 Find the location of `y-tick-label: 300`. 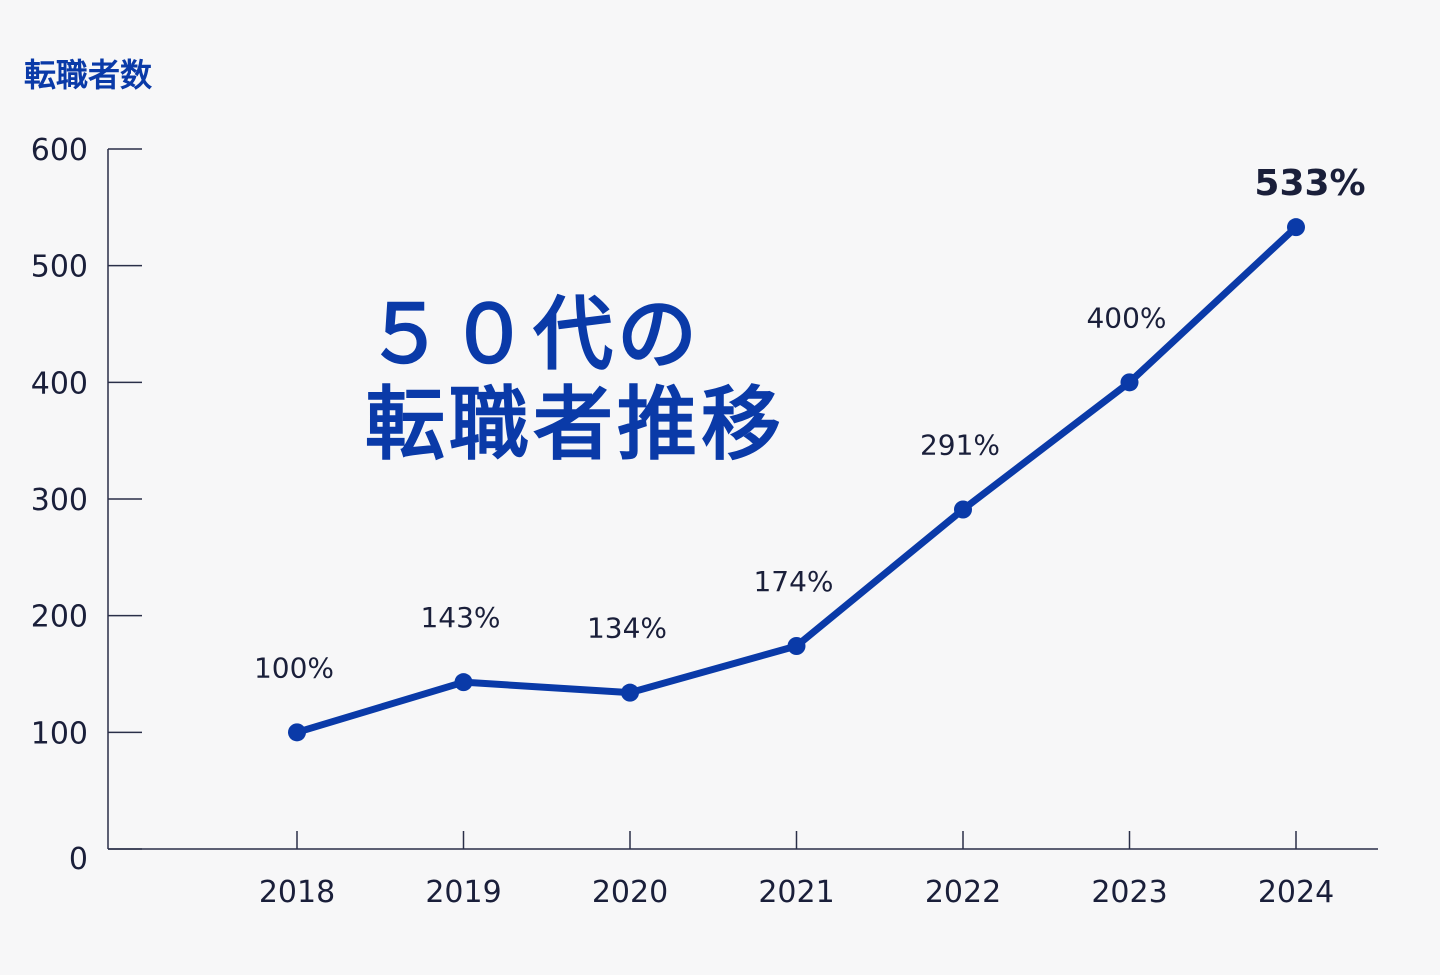

y-tick-label: 300 is located at coordinates (59, 500).